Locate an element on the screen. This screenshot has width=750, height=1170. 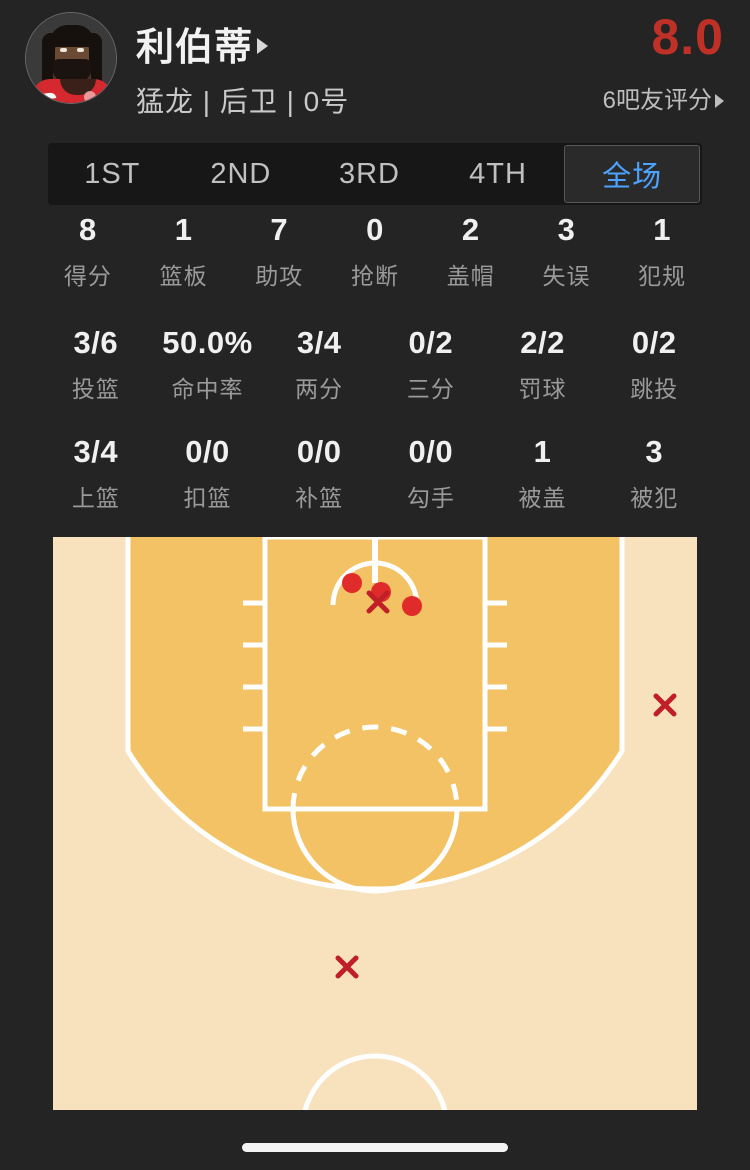
stat-value: 8 is located at coordinates (87, 229).